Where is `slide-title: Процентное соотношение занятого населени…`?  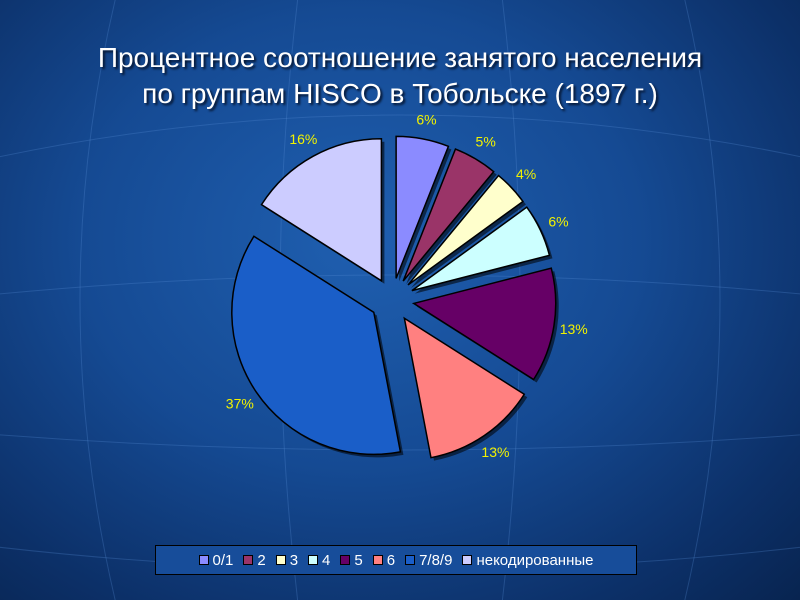
slide-title: Процентное соотношение занятого населени… is located at coordinates (400, 76).